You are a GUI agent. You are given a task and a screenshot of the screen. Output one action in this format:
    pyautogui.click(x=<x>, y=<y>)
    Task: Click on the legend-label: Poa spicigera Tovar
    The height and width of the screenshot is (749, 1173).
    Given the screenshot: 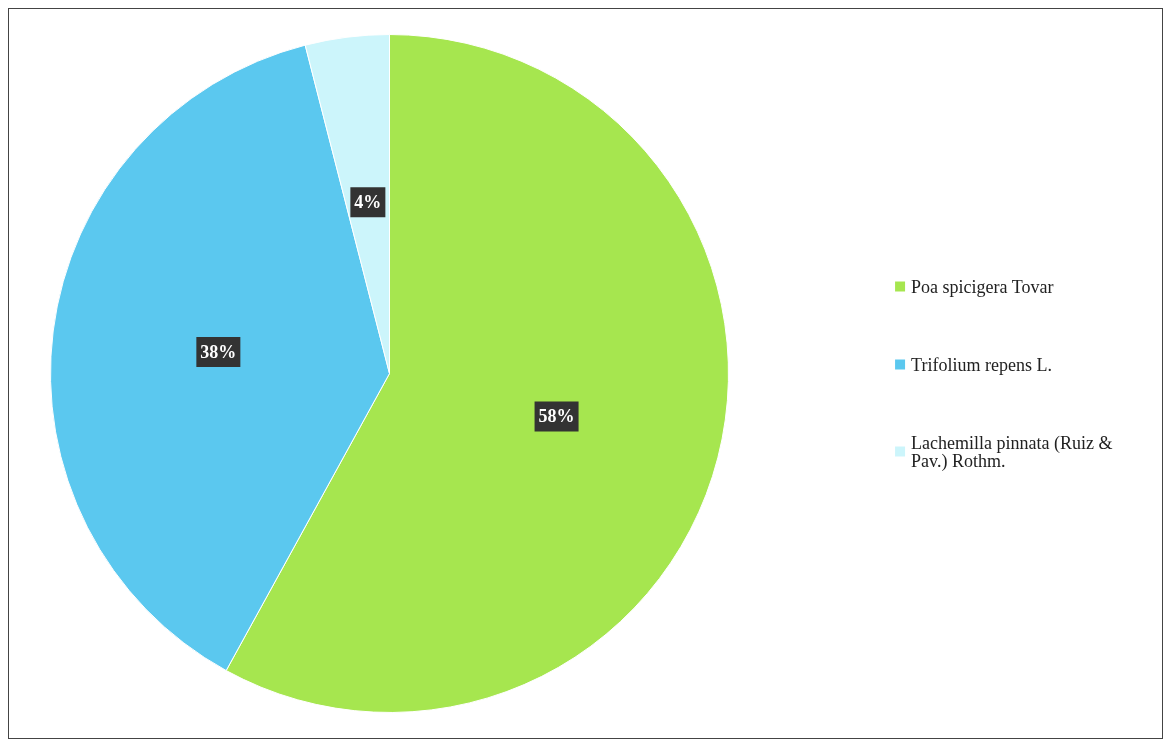 What is the action you would take?
    pyautogui.click(x=982, y=286)
    